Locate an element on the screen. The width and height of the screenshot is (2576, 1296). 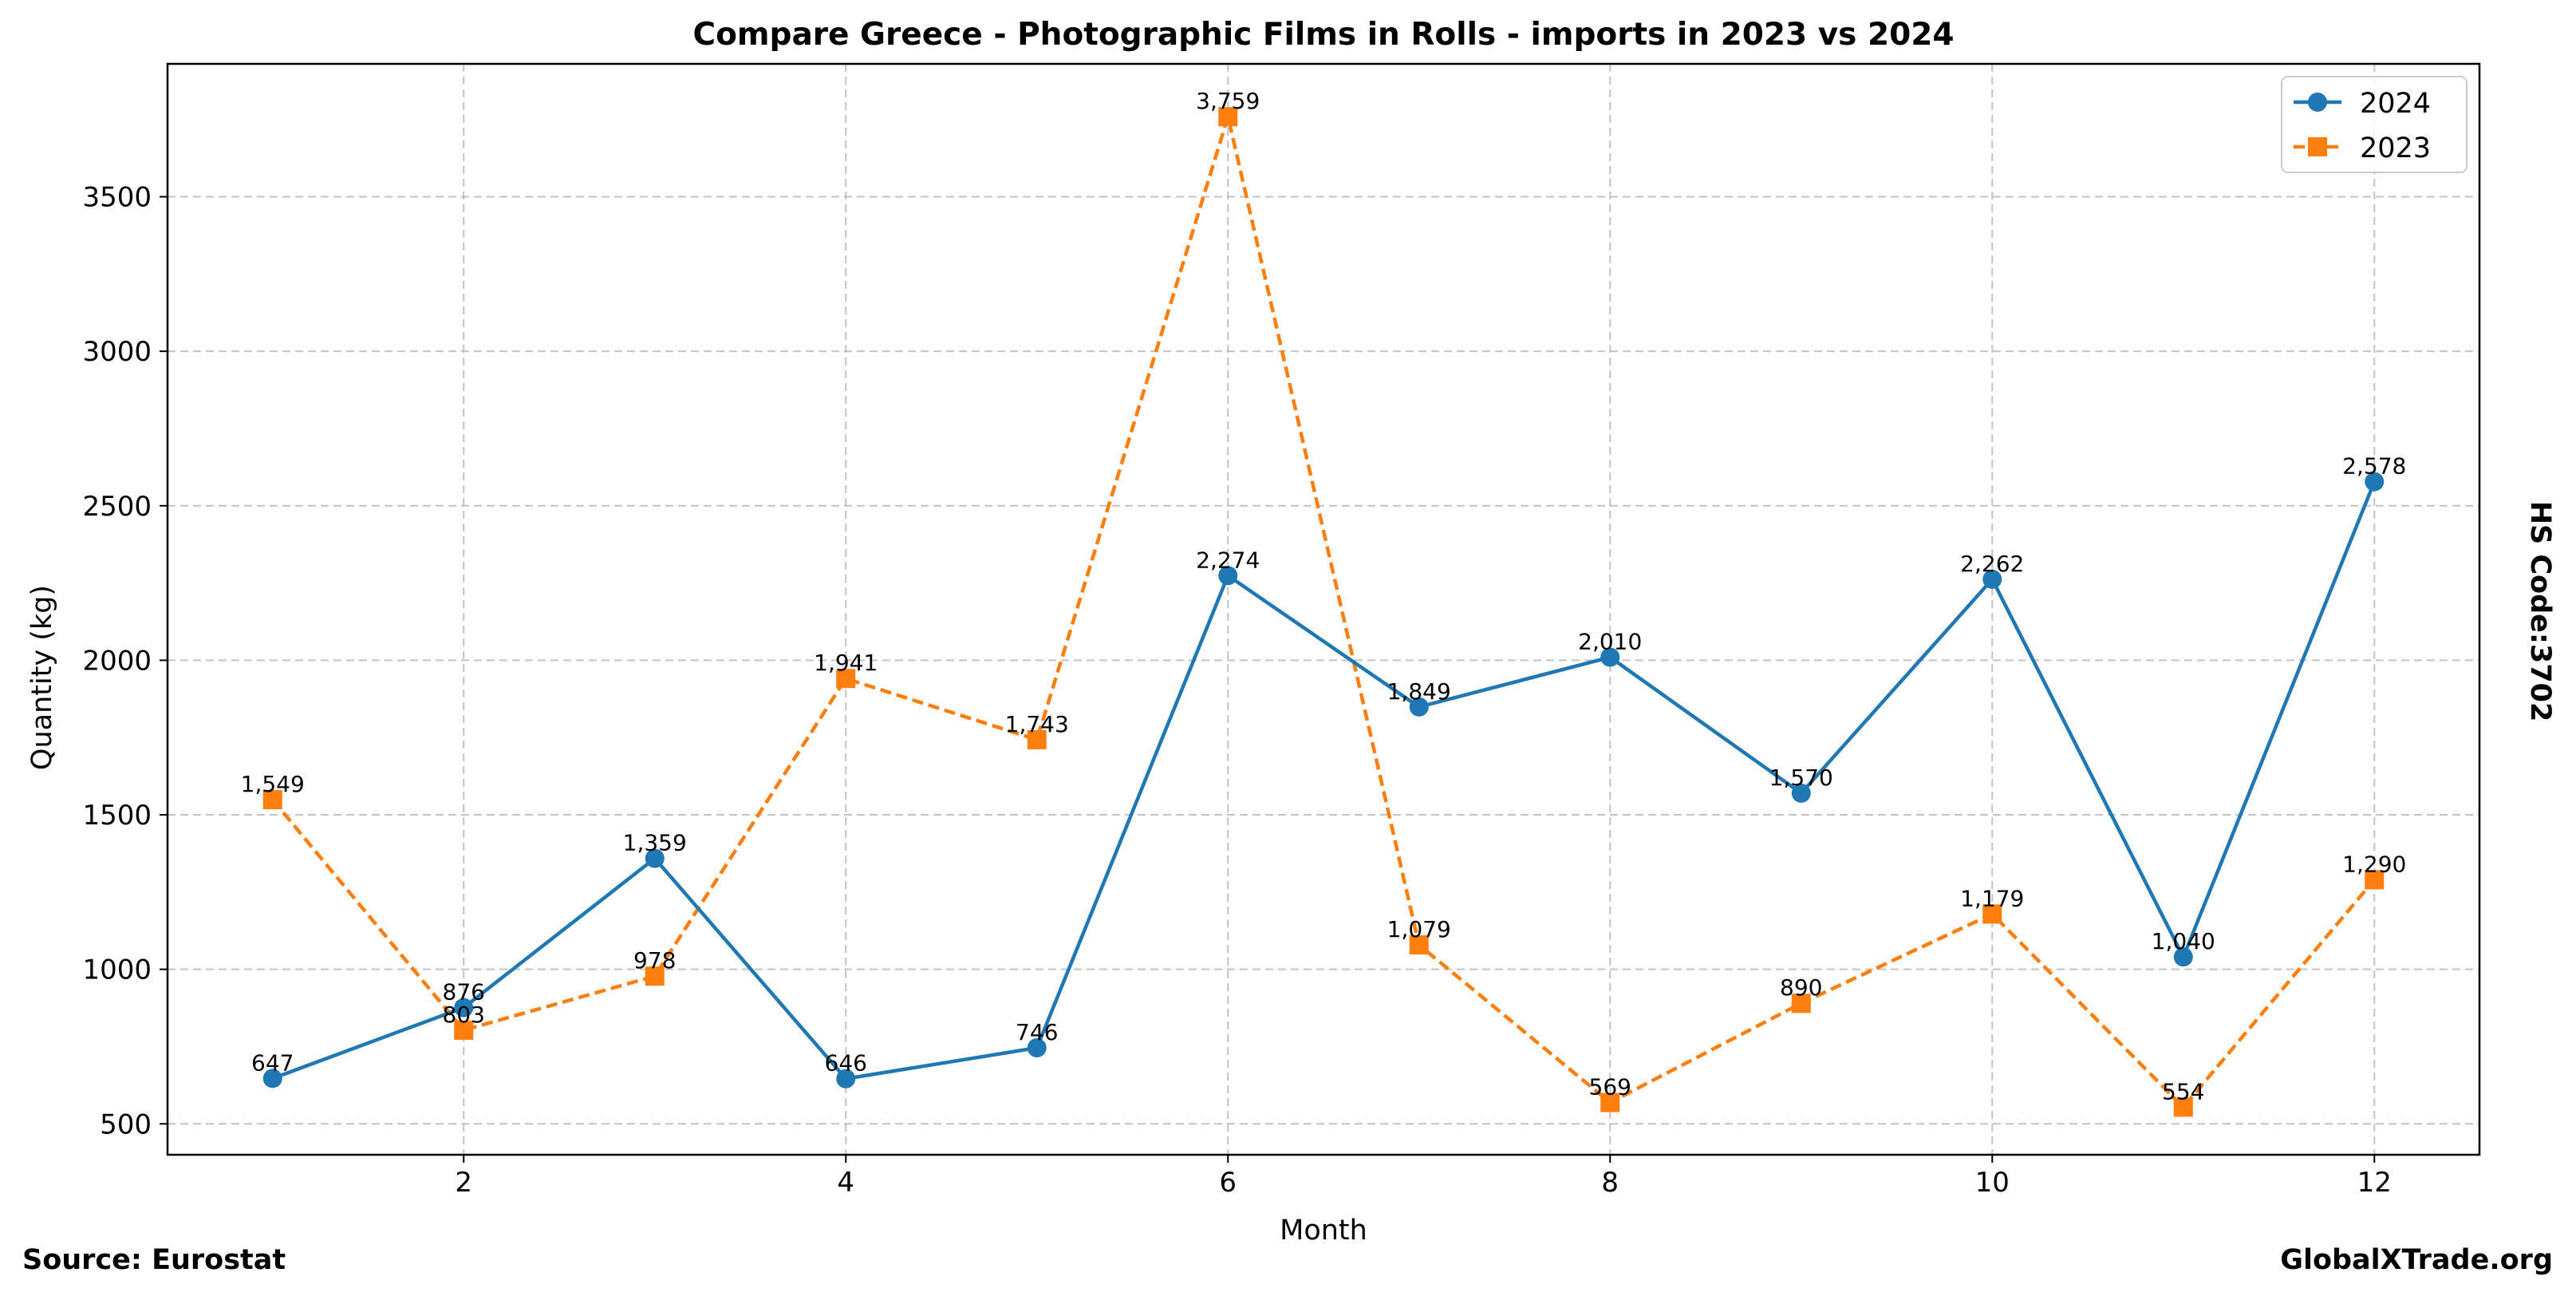
data-label-2024: 876 is located at coordinates (464, 993).